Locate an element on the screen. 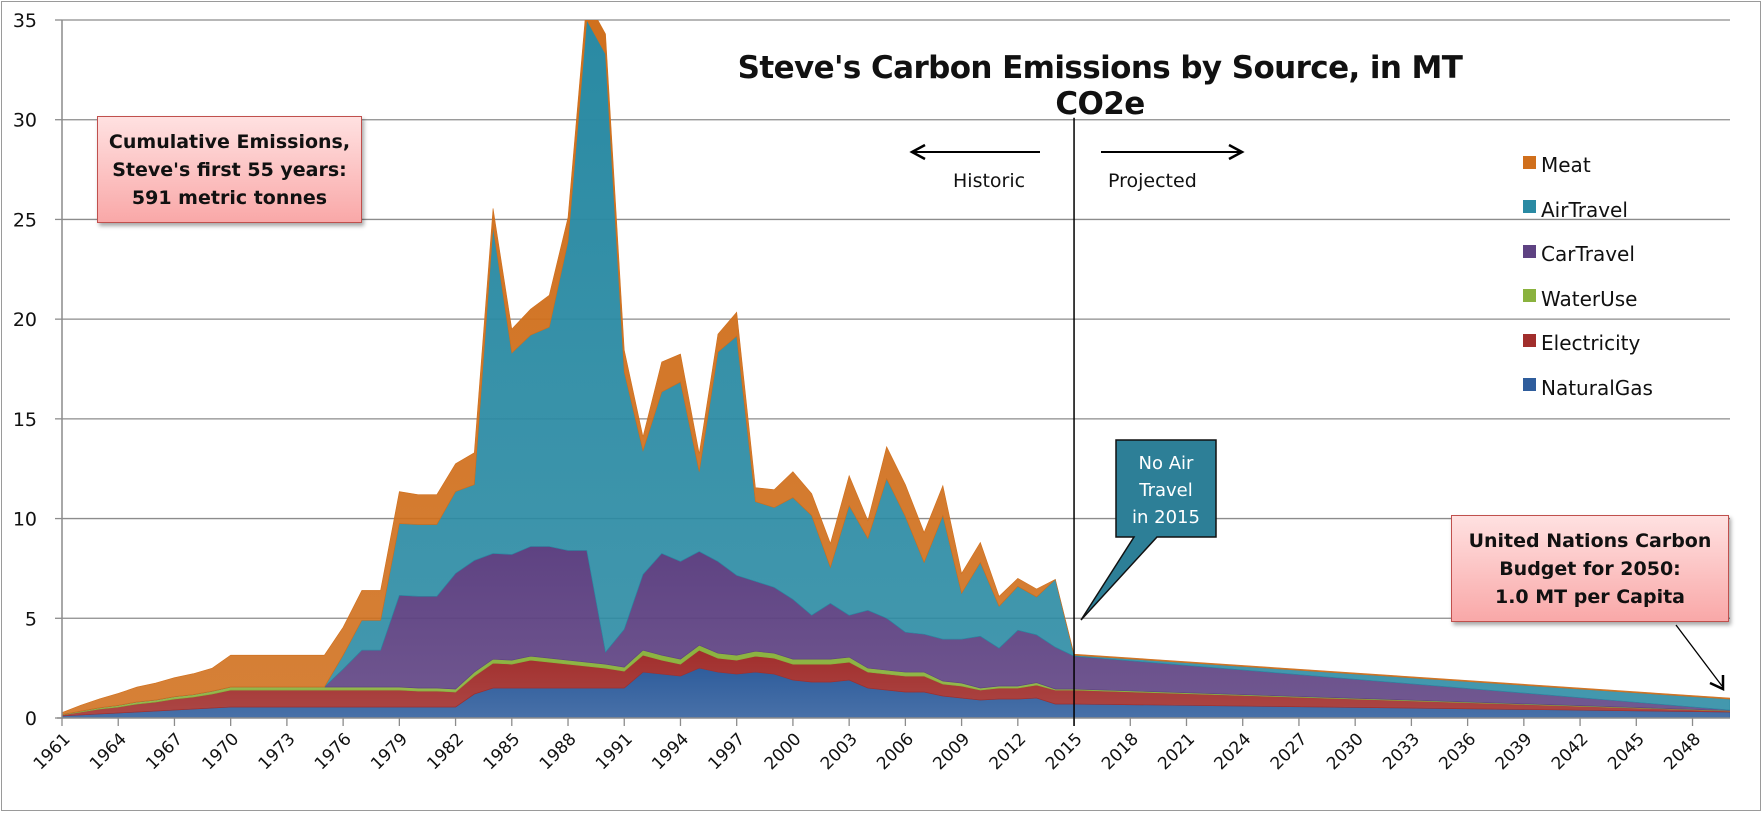 The image size is (1764, 814). x-tick-label: 1991 is located at coordinates (614, 751).